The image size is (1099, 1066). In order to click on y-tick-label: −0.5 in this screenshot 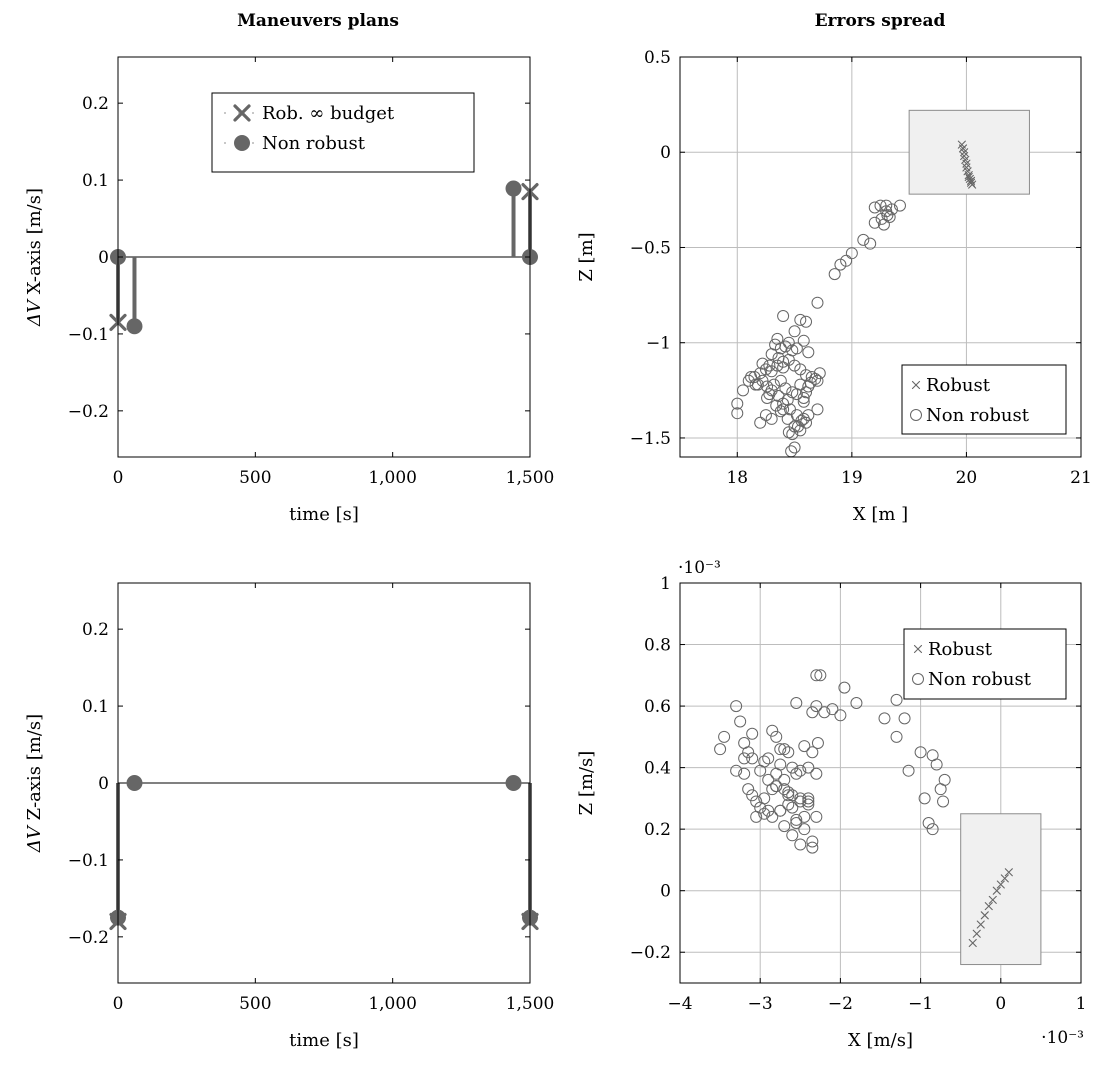, I will do `click(650, 248)`.